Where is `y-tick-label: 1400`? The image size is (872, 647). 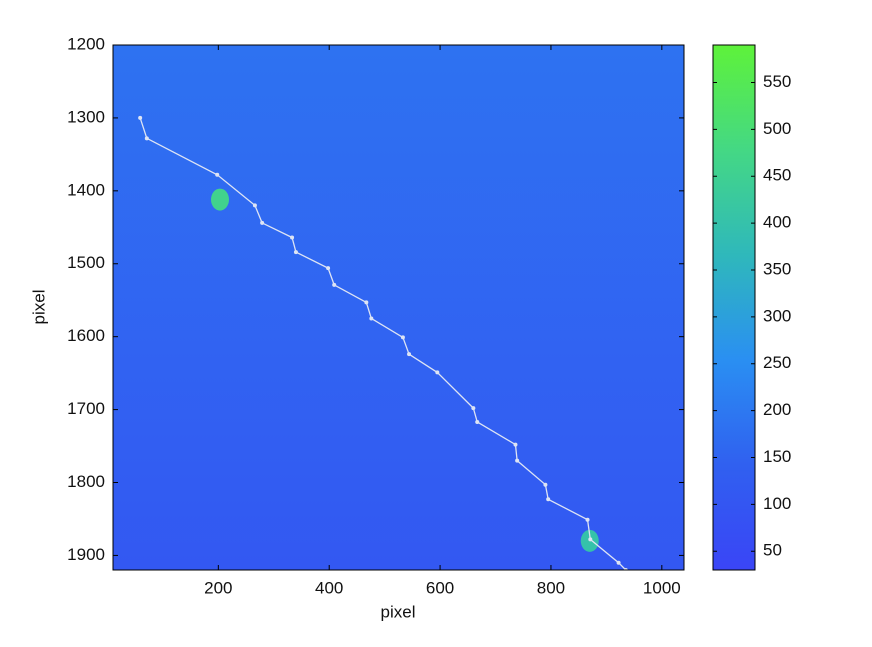
y-tick-label: 1400 is located at coordinates (86, 189).